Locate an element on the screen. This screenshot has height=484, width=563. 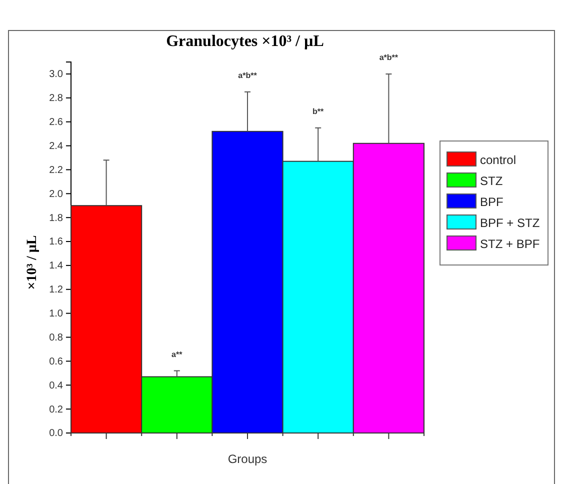
x-axis-title: Groups is located at coordinates (248, 459).